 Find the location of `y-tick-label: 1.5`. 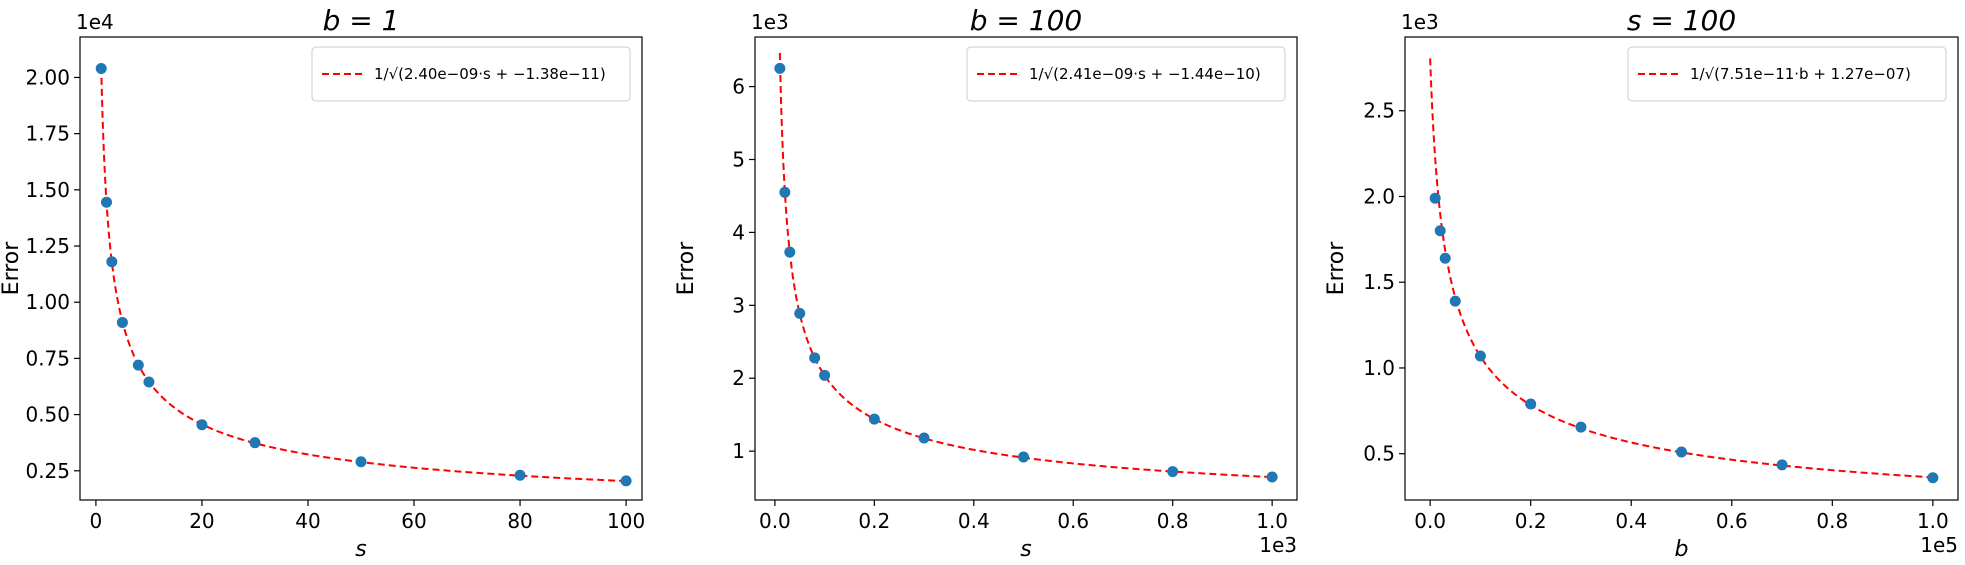

y-tick-label: 1.5 is located at coordinates (1379, 282).